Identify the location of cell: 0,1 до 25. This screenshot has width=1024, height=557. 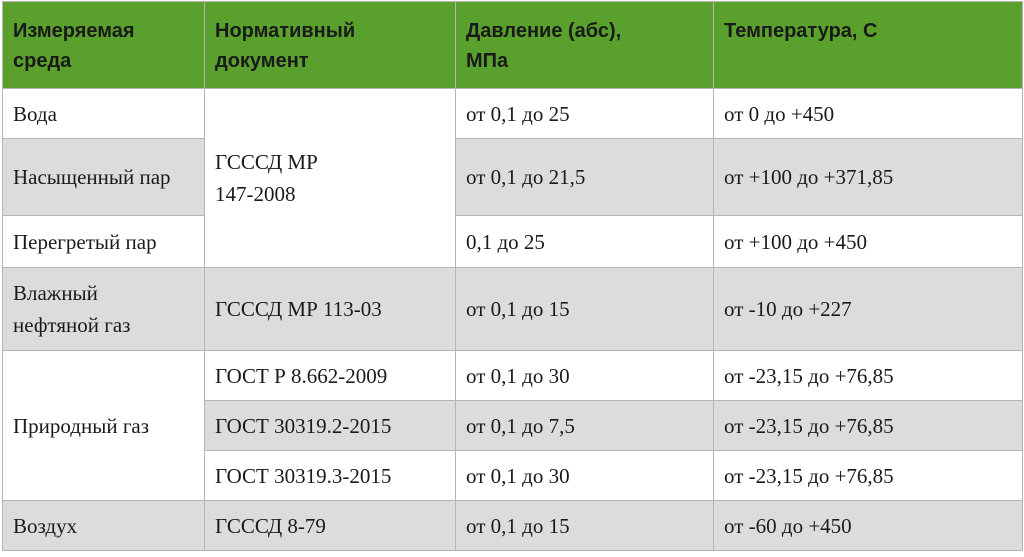
(584, 241).